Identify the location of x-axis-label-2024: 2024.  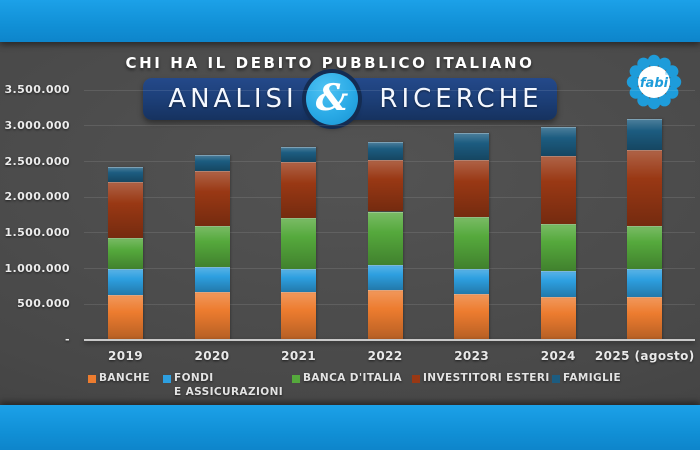
(558, 356).